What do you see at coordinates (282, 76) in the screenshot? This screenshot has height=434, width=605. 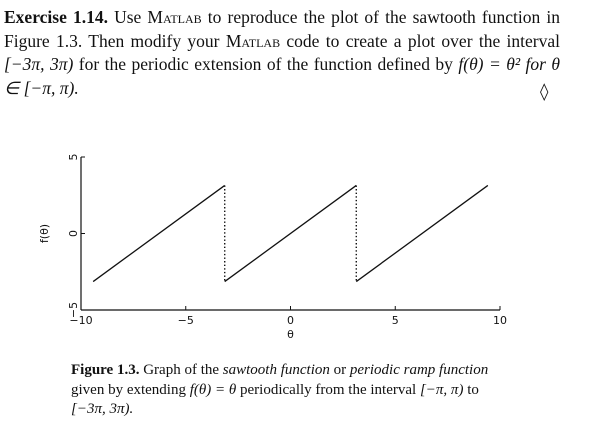 I see `exercise-definition: f(θ) = θ² for θ ∈ [−π, π).` at bounding box center [282, 76].